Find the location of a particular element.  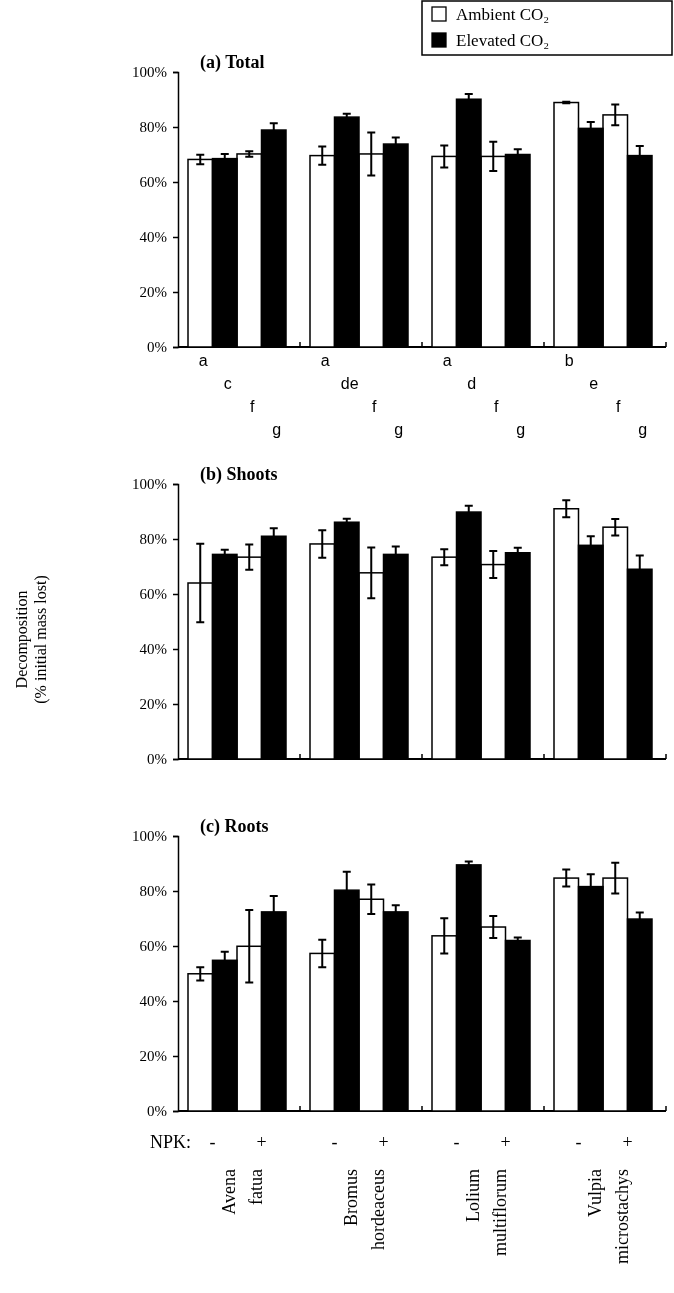

chart-title: (b) Shoots is located at coordinates (239, 474).